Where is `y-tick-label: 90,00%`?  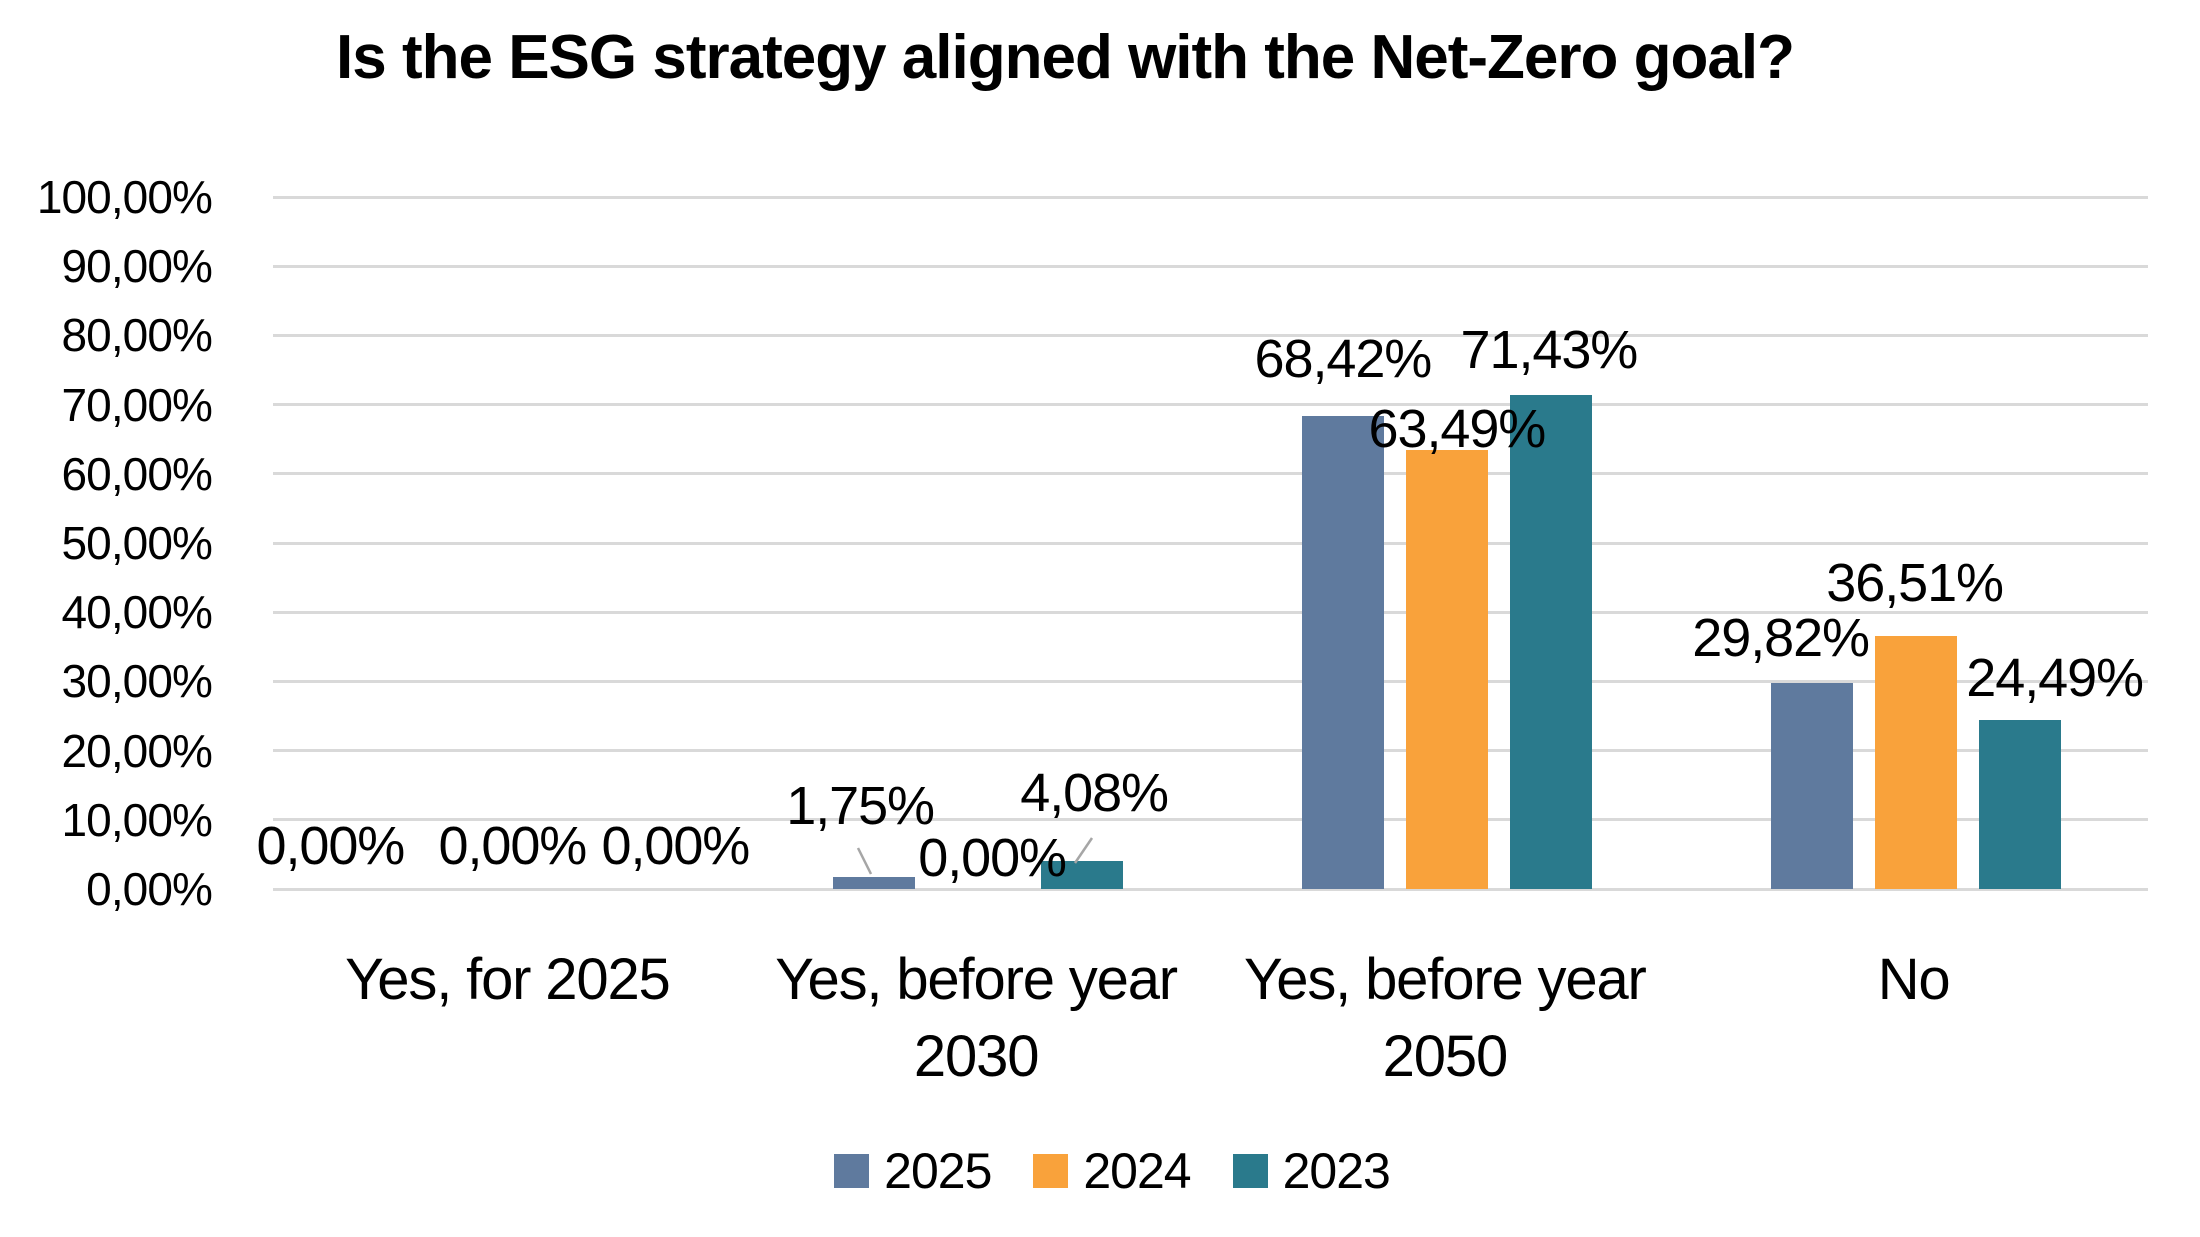
y-tick-label: 90,00% is located at coordinates (137, 266).